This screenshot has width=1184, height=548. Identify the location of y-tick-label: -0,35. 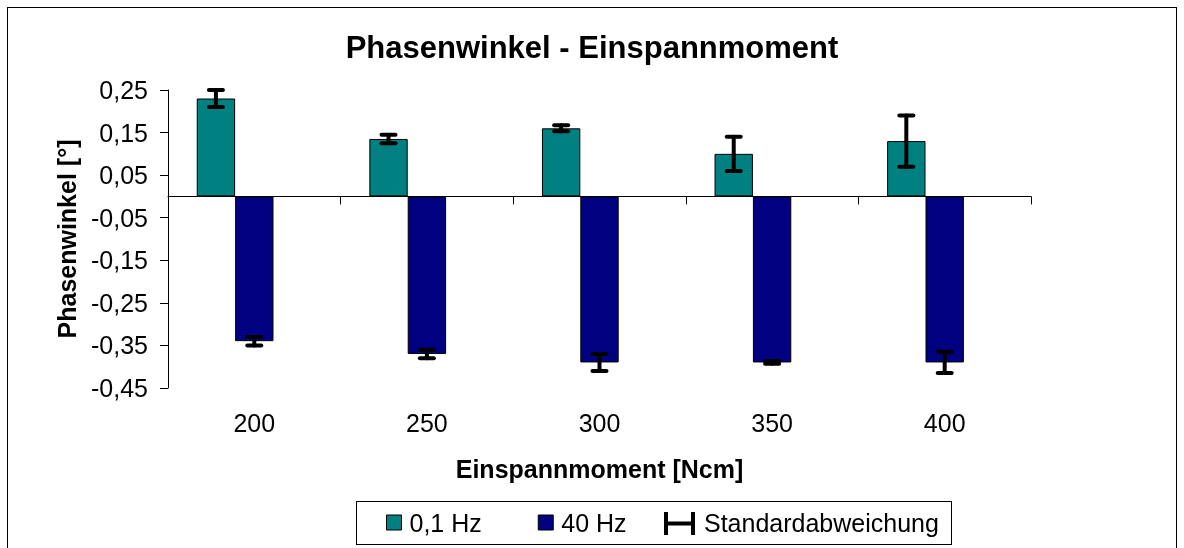
(119, 345).